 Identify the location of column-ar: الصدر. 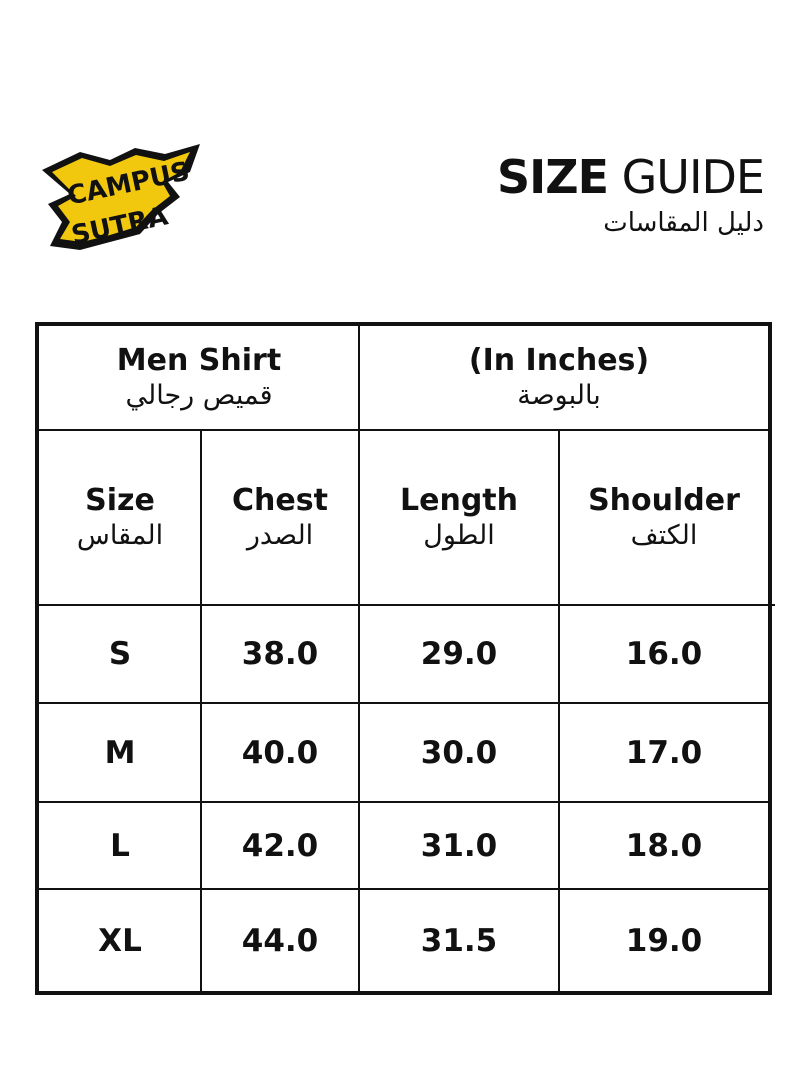
(280, 535).